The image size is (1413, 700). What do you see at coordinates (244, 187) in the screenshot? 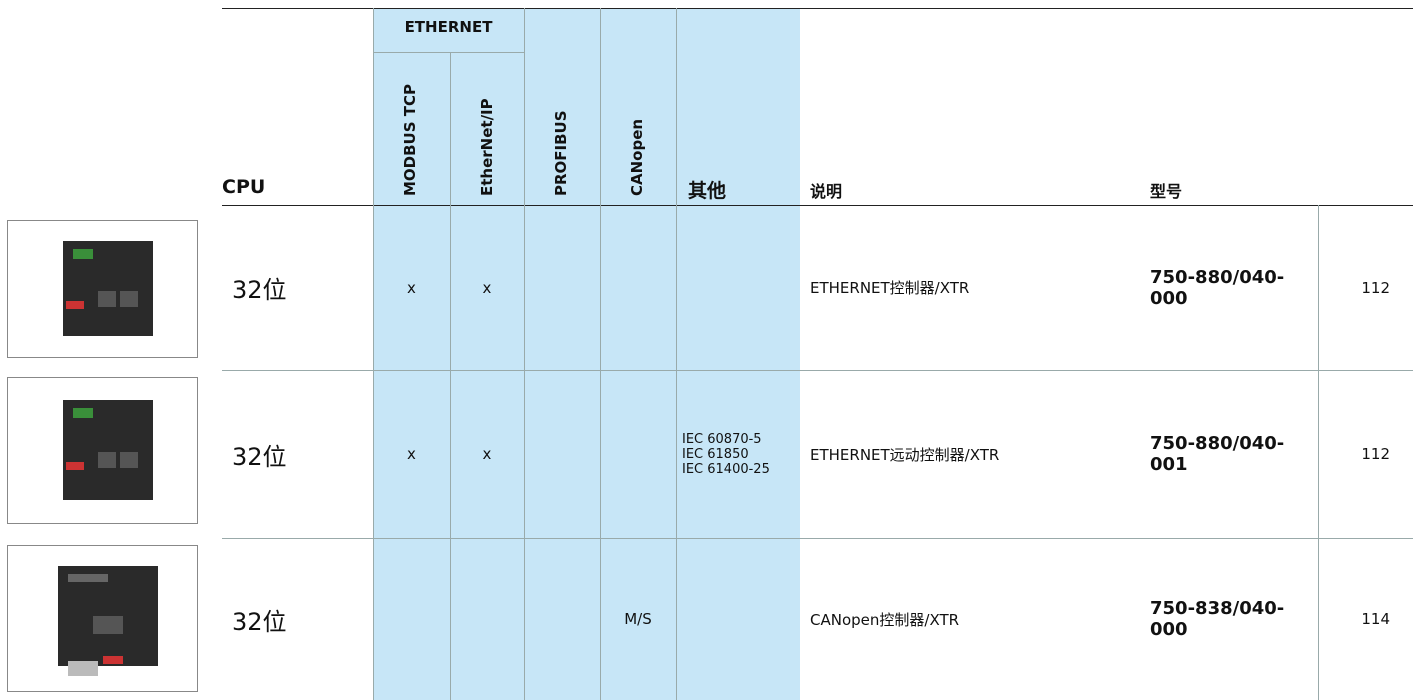
I see `column-header: CPU` at bounding box center [244, 187].